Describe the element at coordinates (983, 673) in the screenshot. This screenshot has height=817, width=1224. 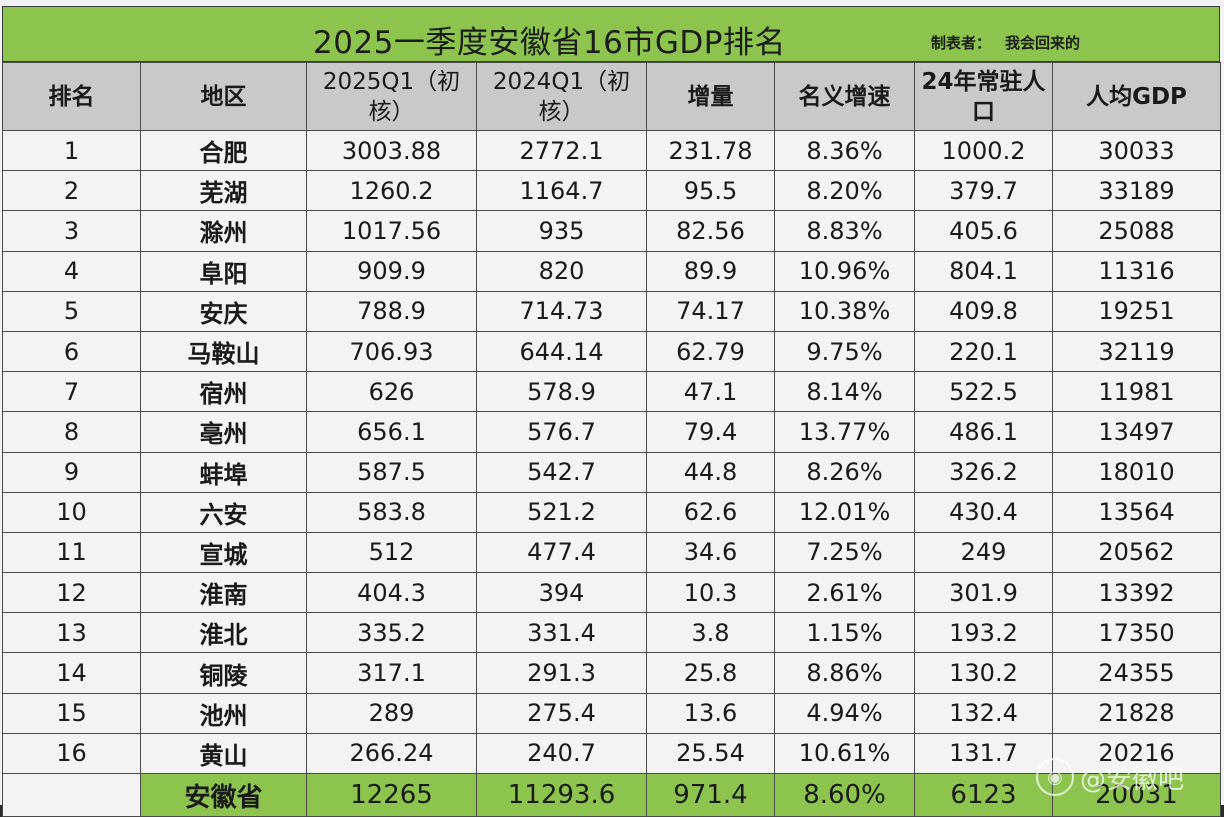
I see `cell-population: 130.2` at that location.